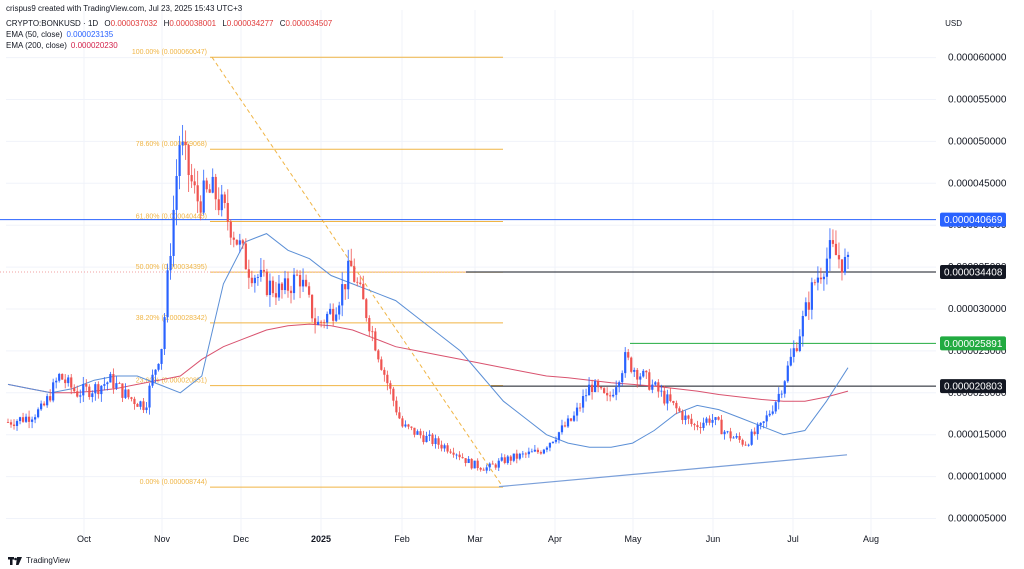 The height and width of the screenshot is (569, 1024). Describe the element at coordinates (633, 539) in the screenshot. I see `x-tick-label: May` at that location.